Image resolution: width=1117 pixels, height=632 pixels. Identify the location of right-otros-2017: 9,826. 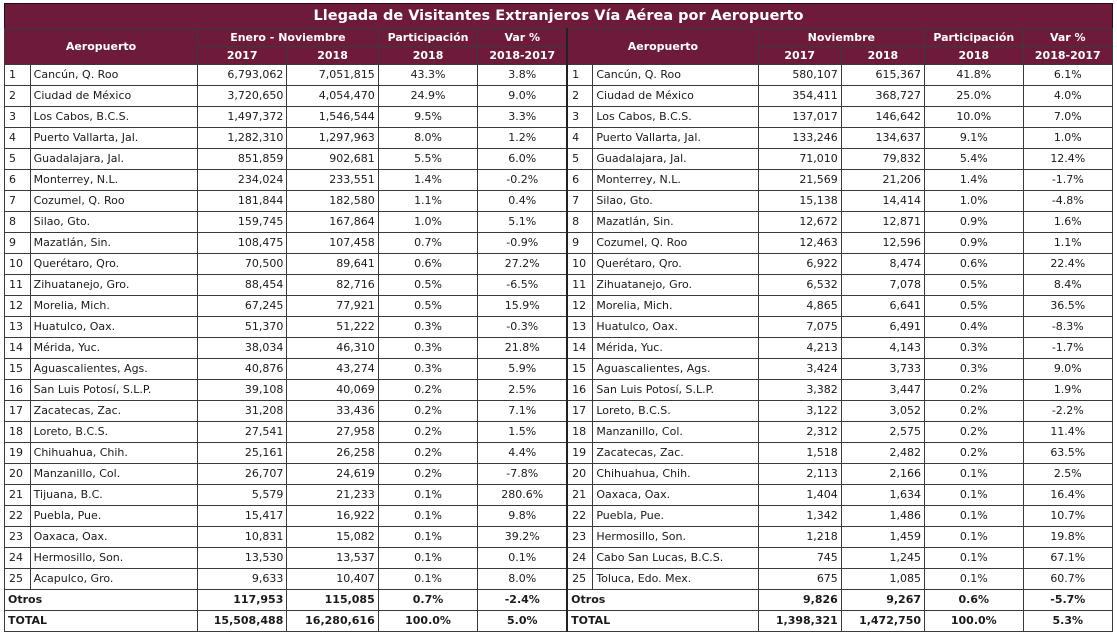
(799, 600).